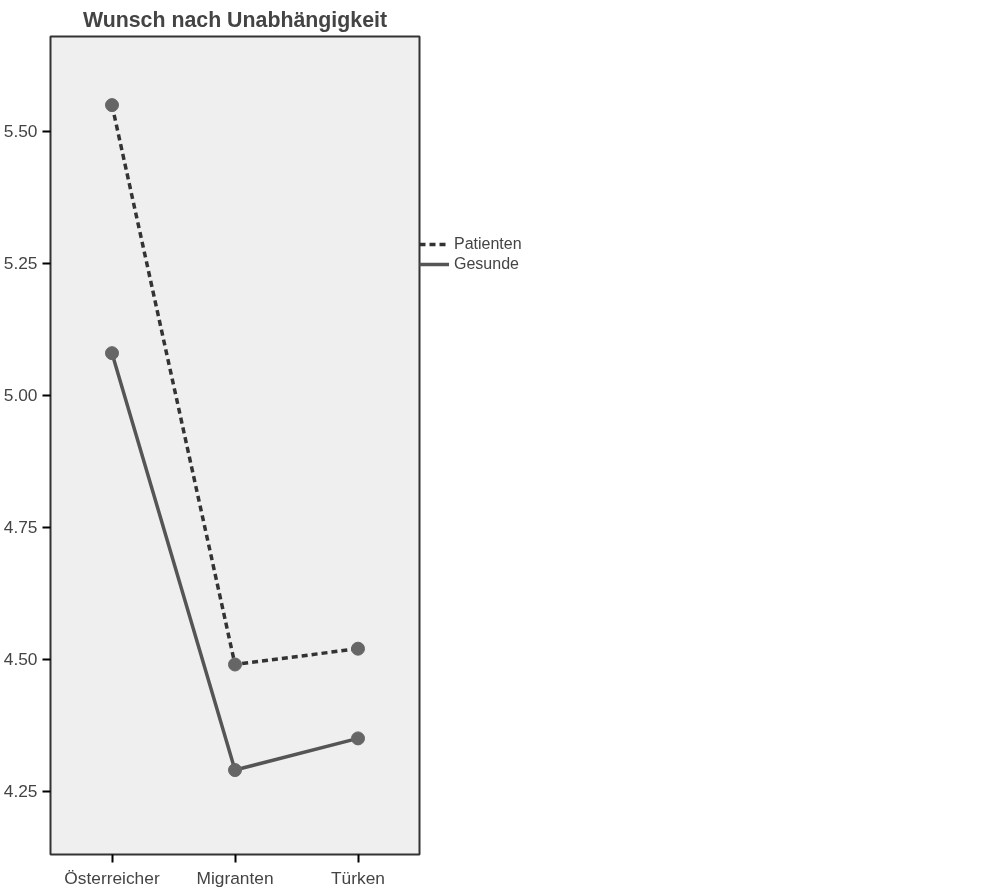 The image size is (1004, 893). Describe the element at coordinates (20, 527) in the screenshot. I see `y-tick-label: 4.75` at that location.